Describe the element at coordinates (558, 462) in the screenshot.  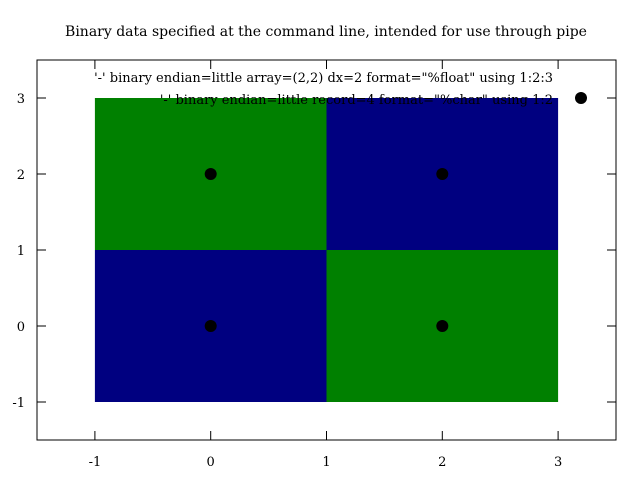
I see `x-tick-label-4: 3` at that location.